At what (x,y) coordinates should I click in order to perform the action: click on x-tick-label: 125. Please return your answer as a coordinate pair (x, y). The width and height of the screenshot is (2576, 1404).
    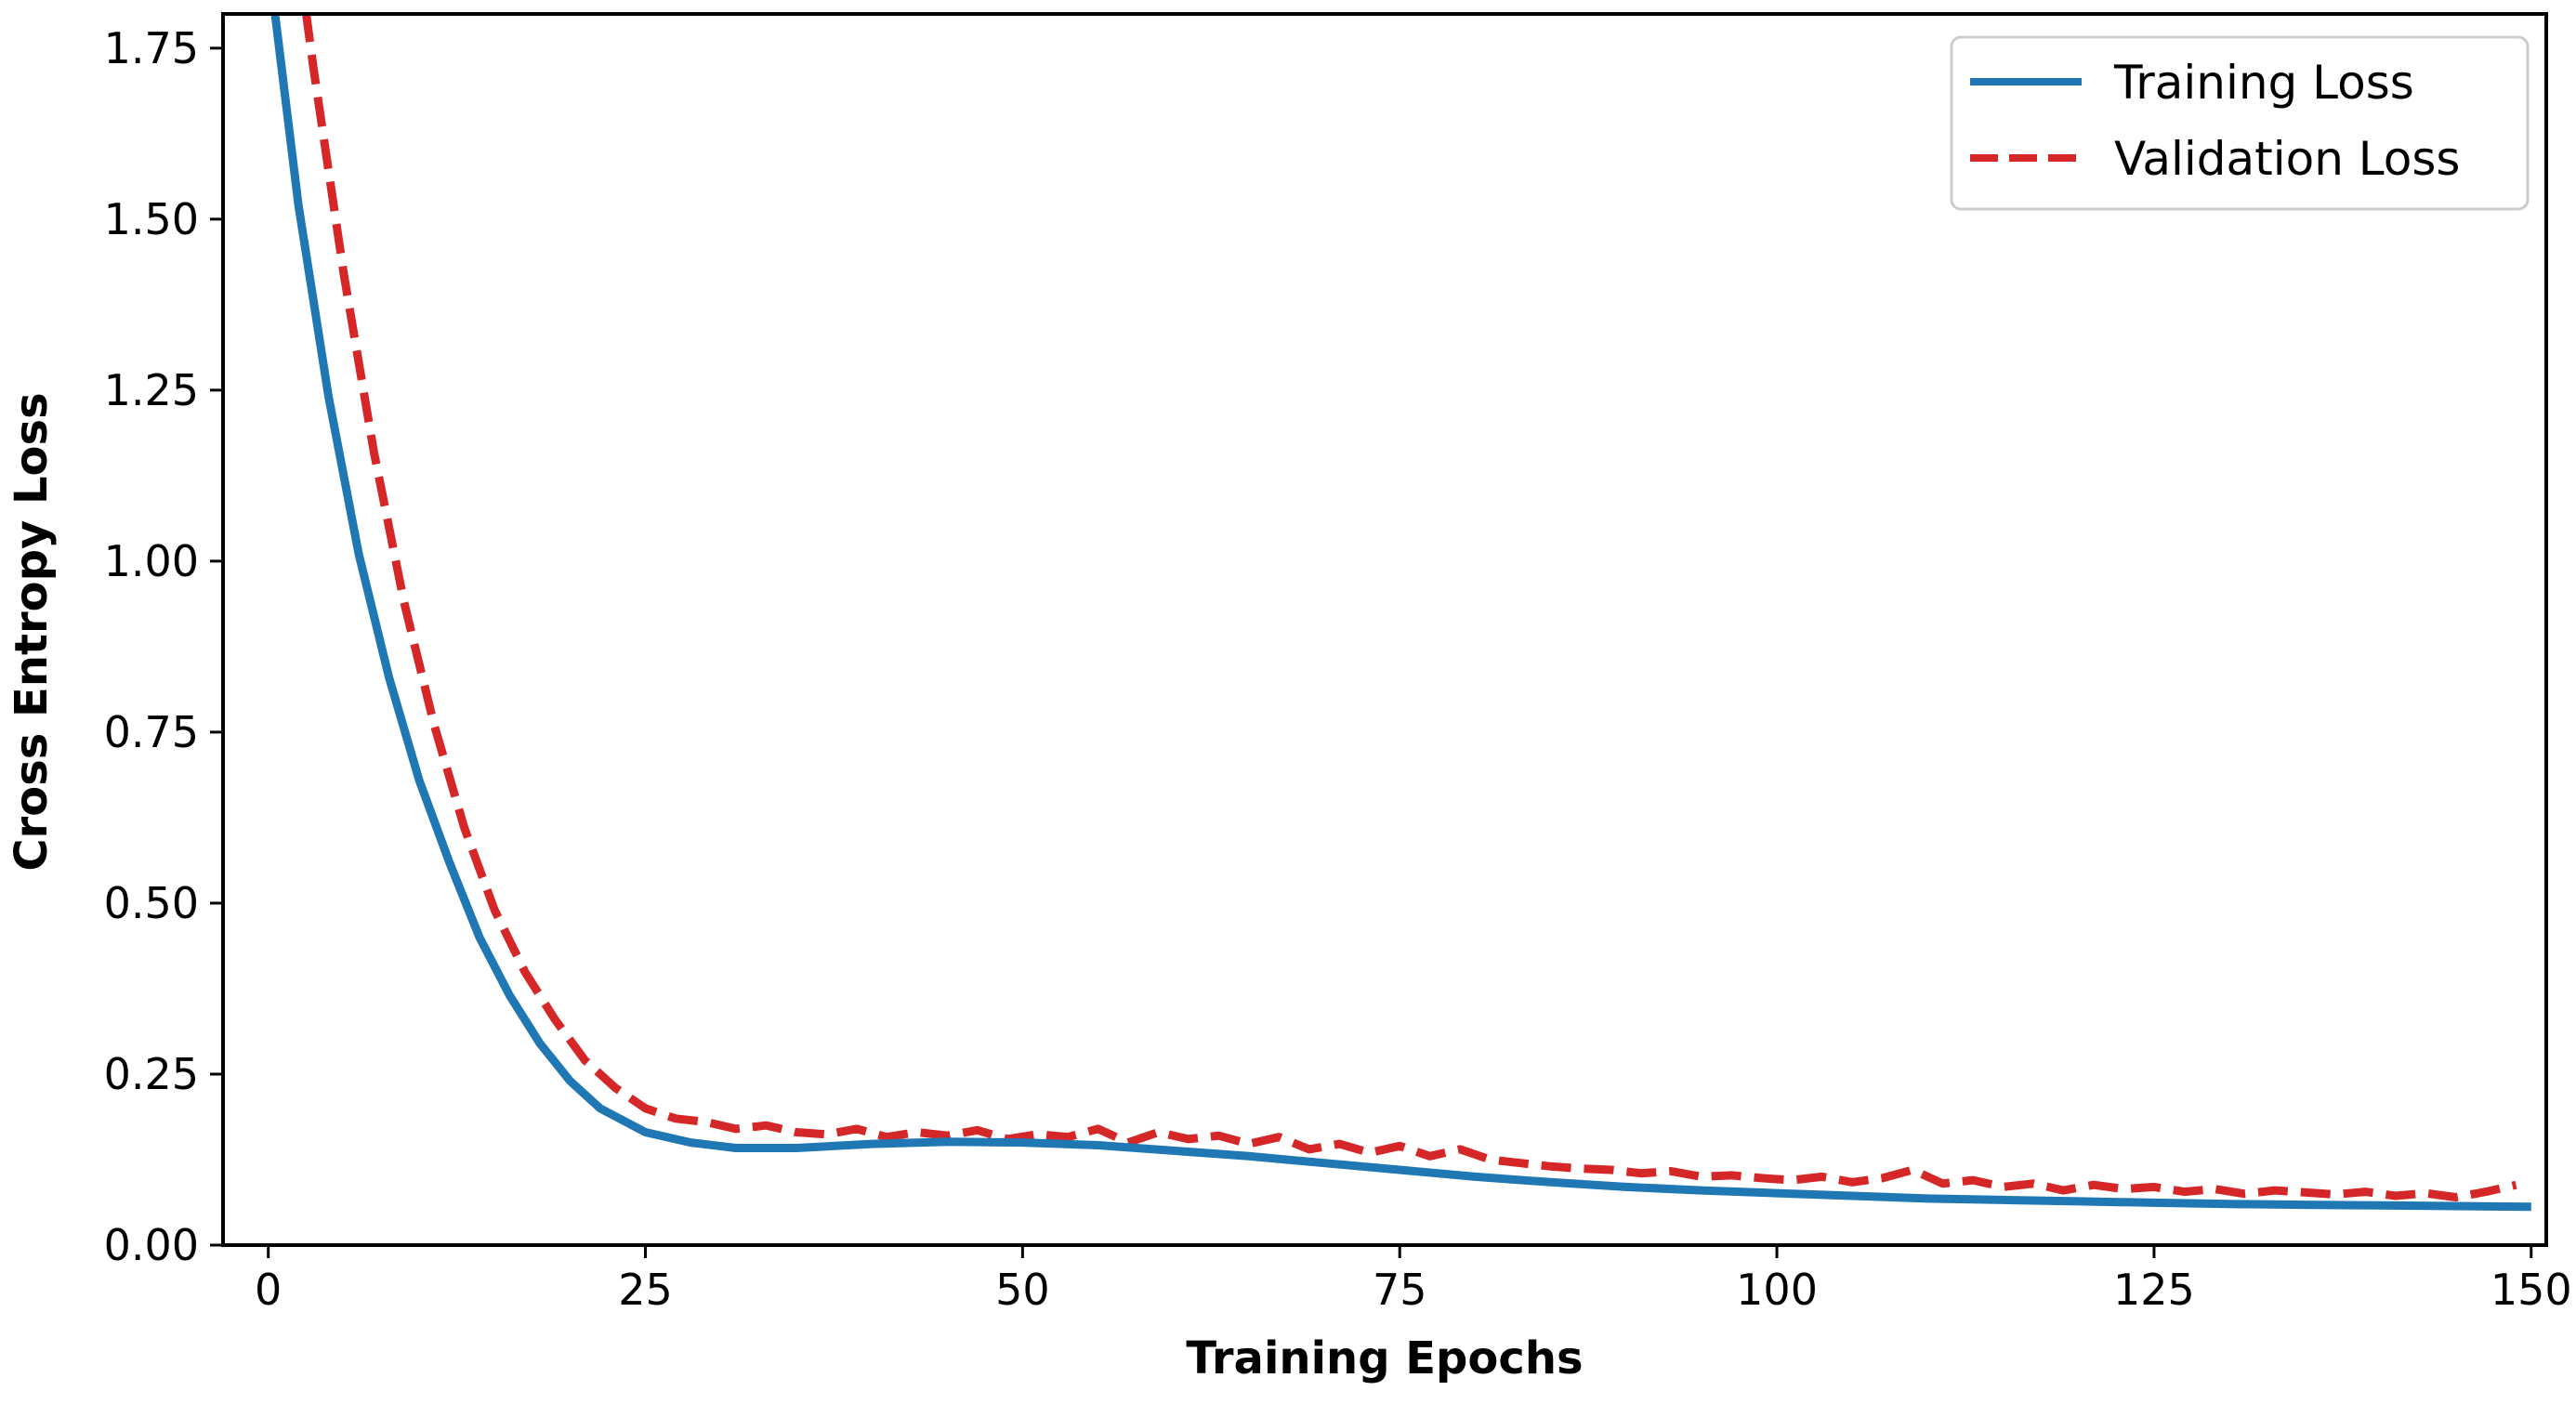
    Looking at the image, I should click on (2154, 1290).